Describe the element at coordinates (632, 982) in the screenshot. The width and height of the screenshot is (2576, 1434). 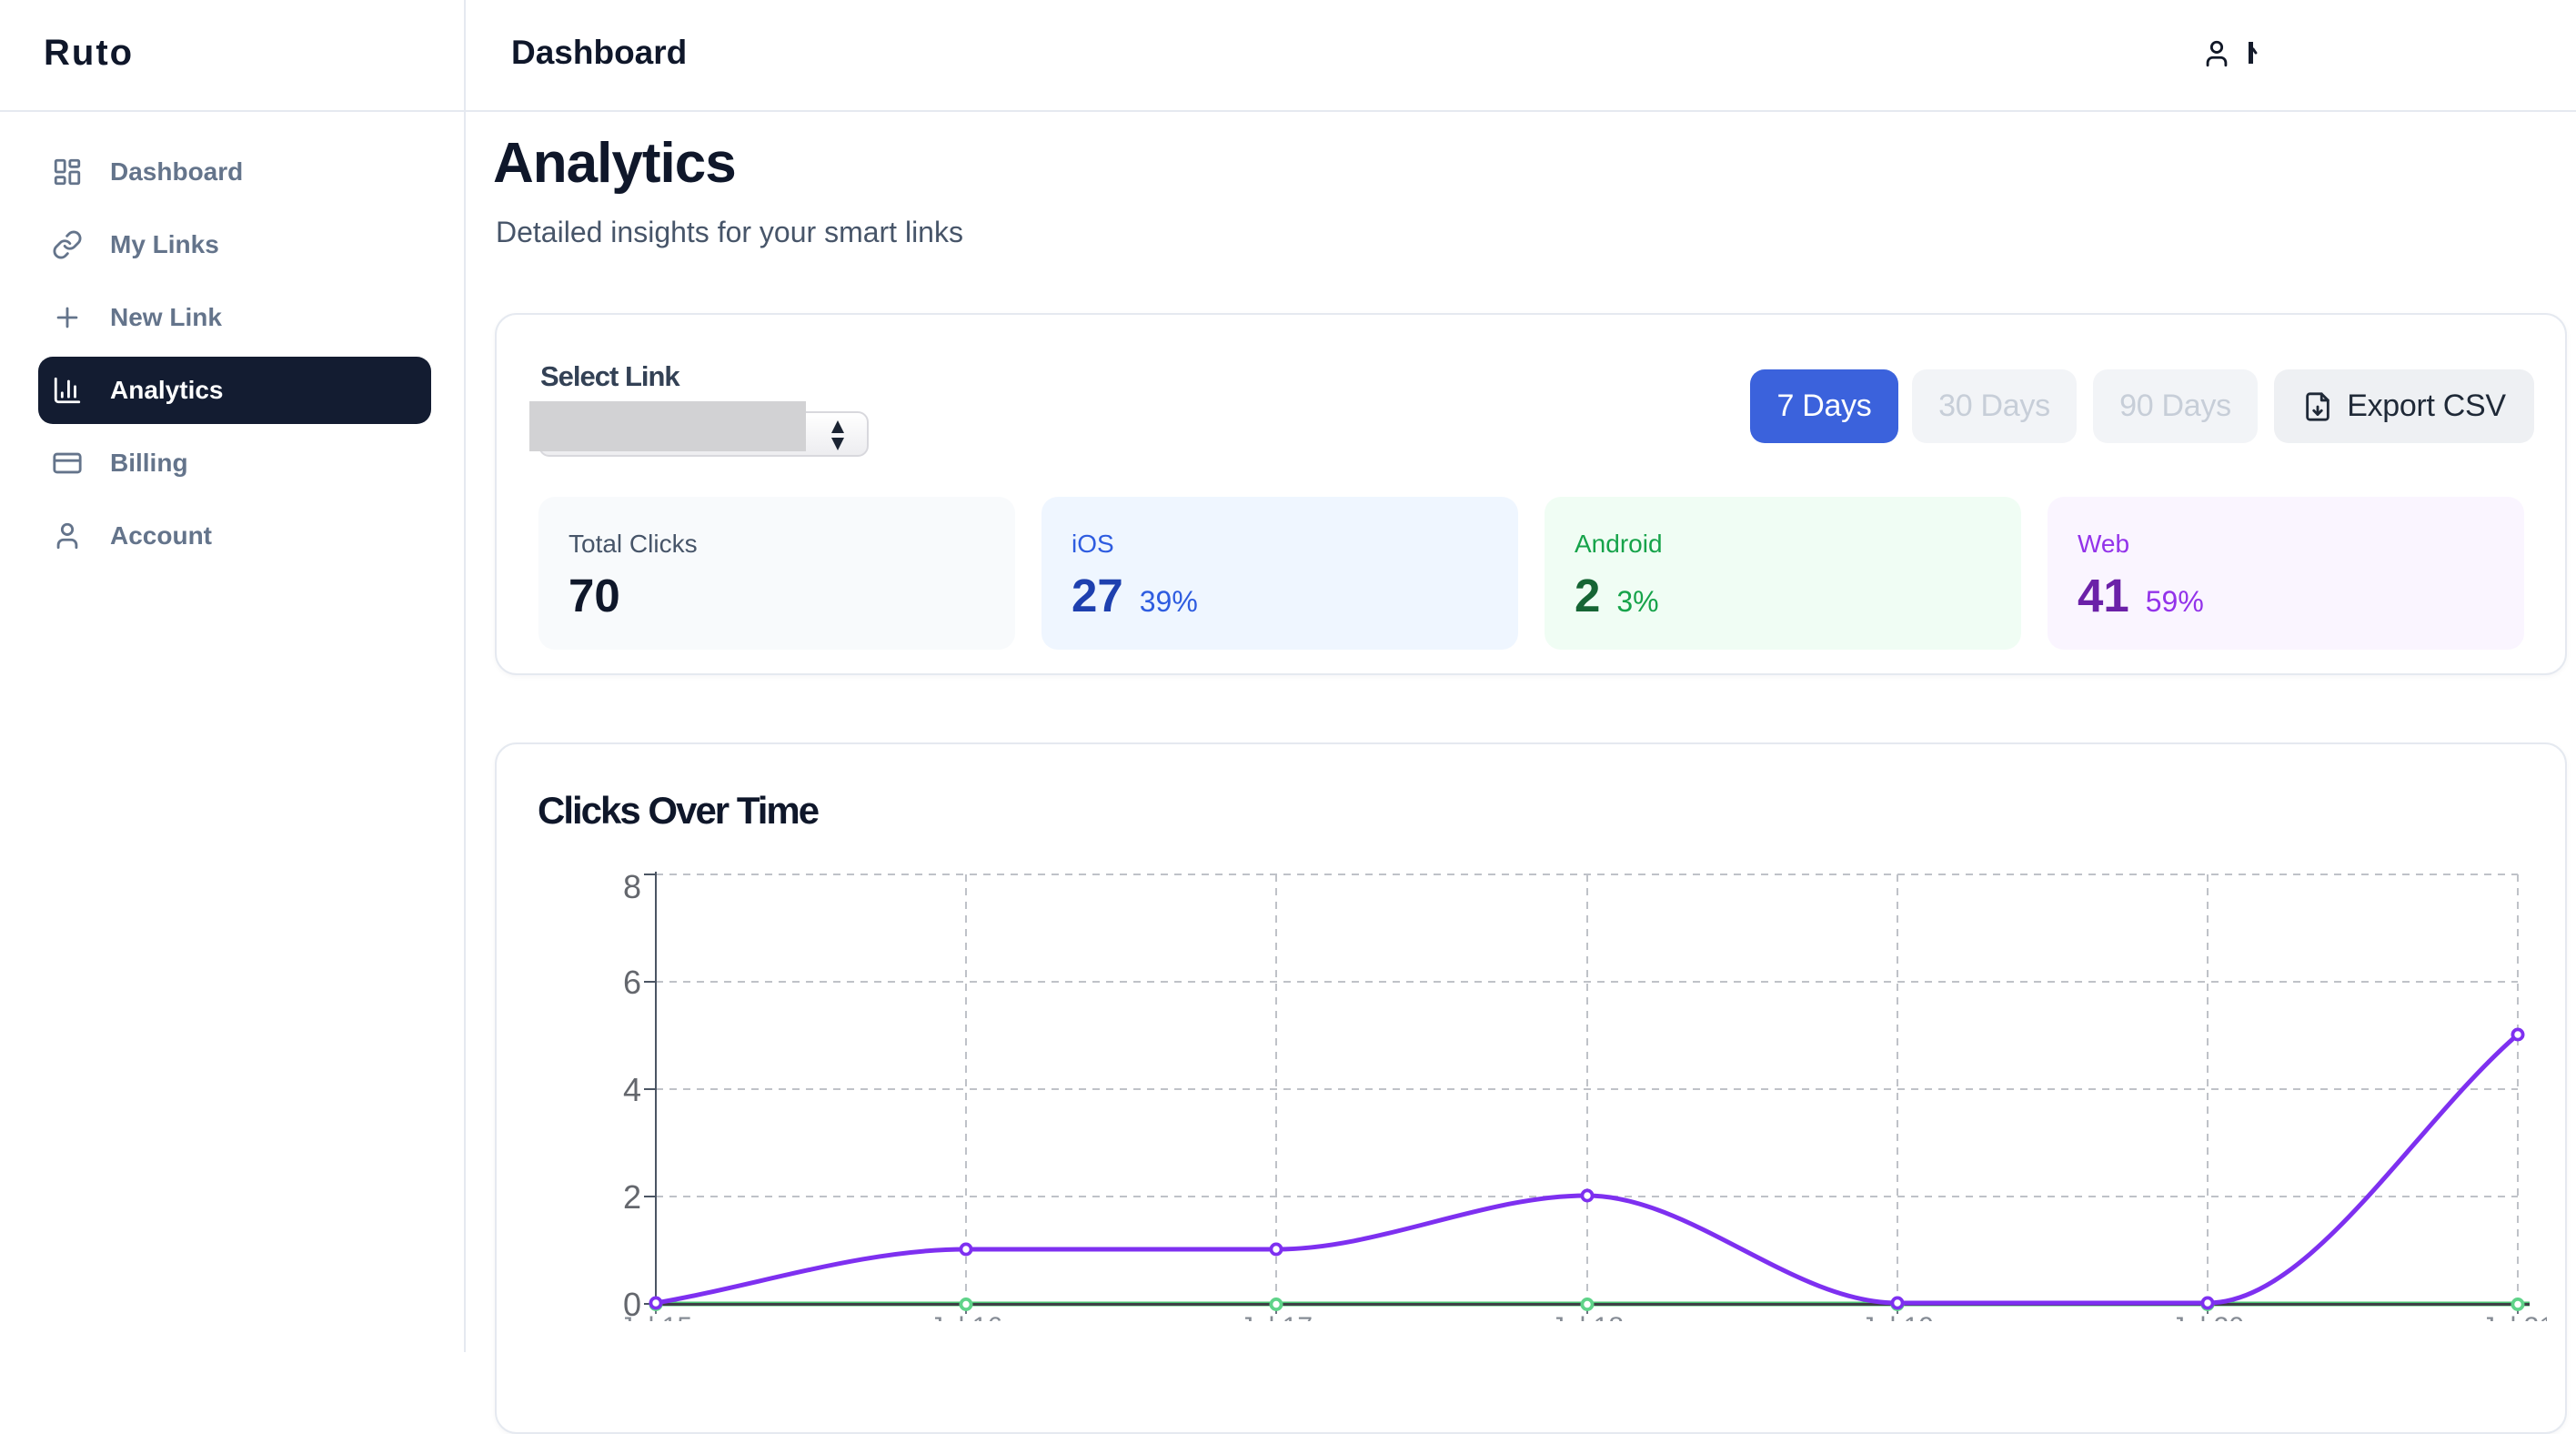
I see `svg-text: 6` at that location.